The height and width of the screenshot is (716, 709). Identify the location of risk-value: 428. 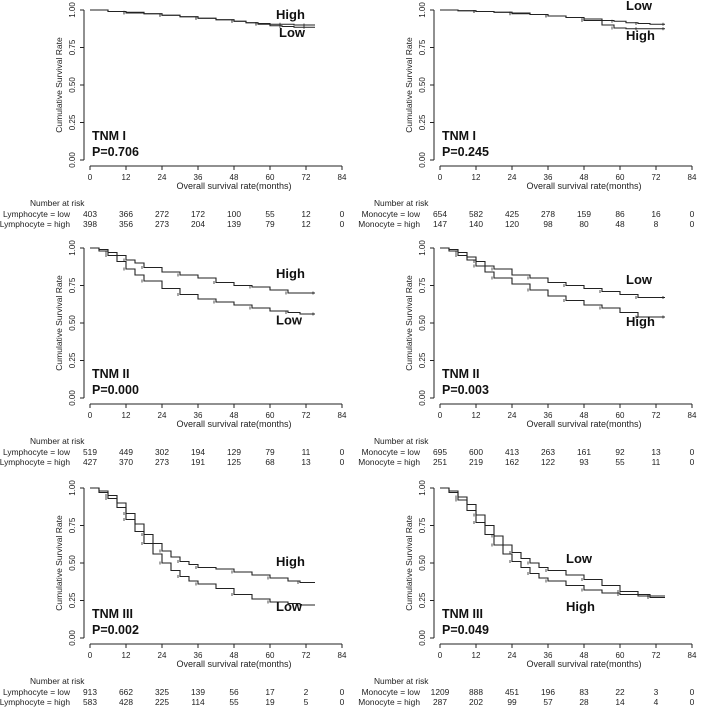
(126, 702).